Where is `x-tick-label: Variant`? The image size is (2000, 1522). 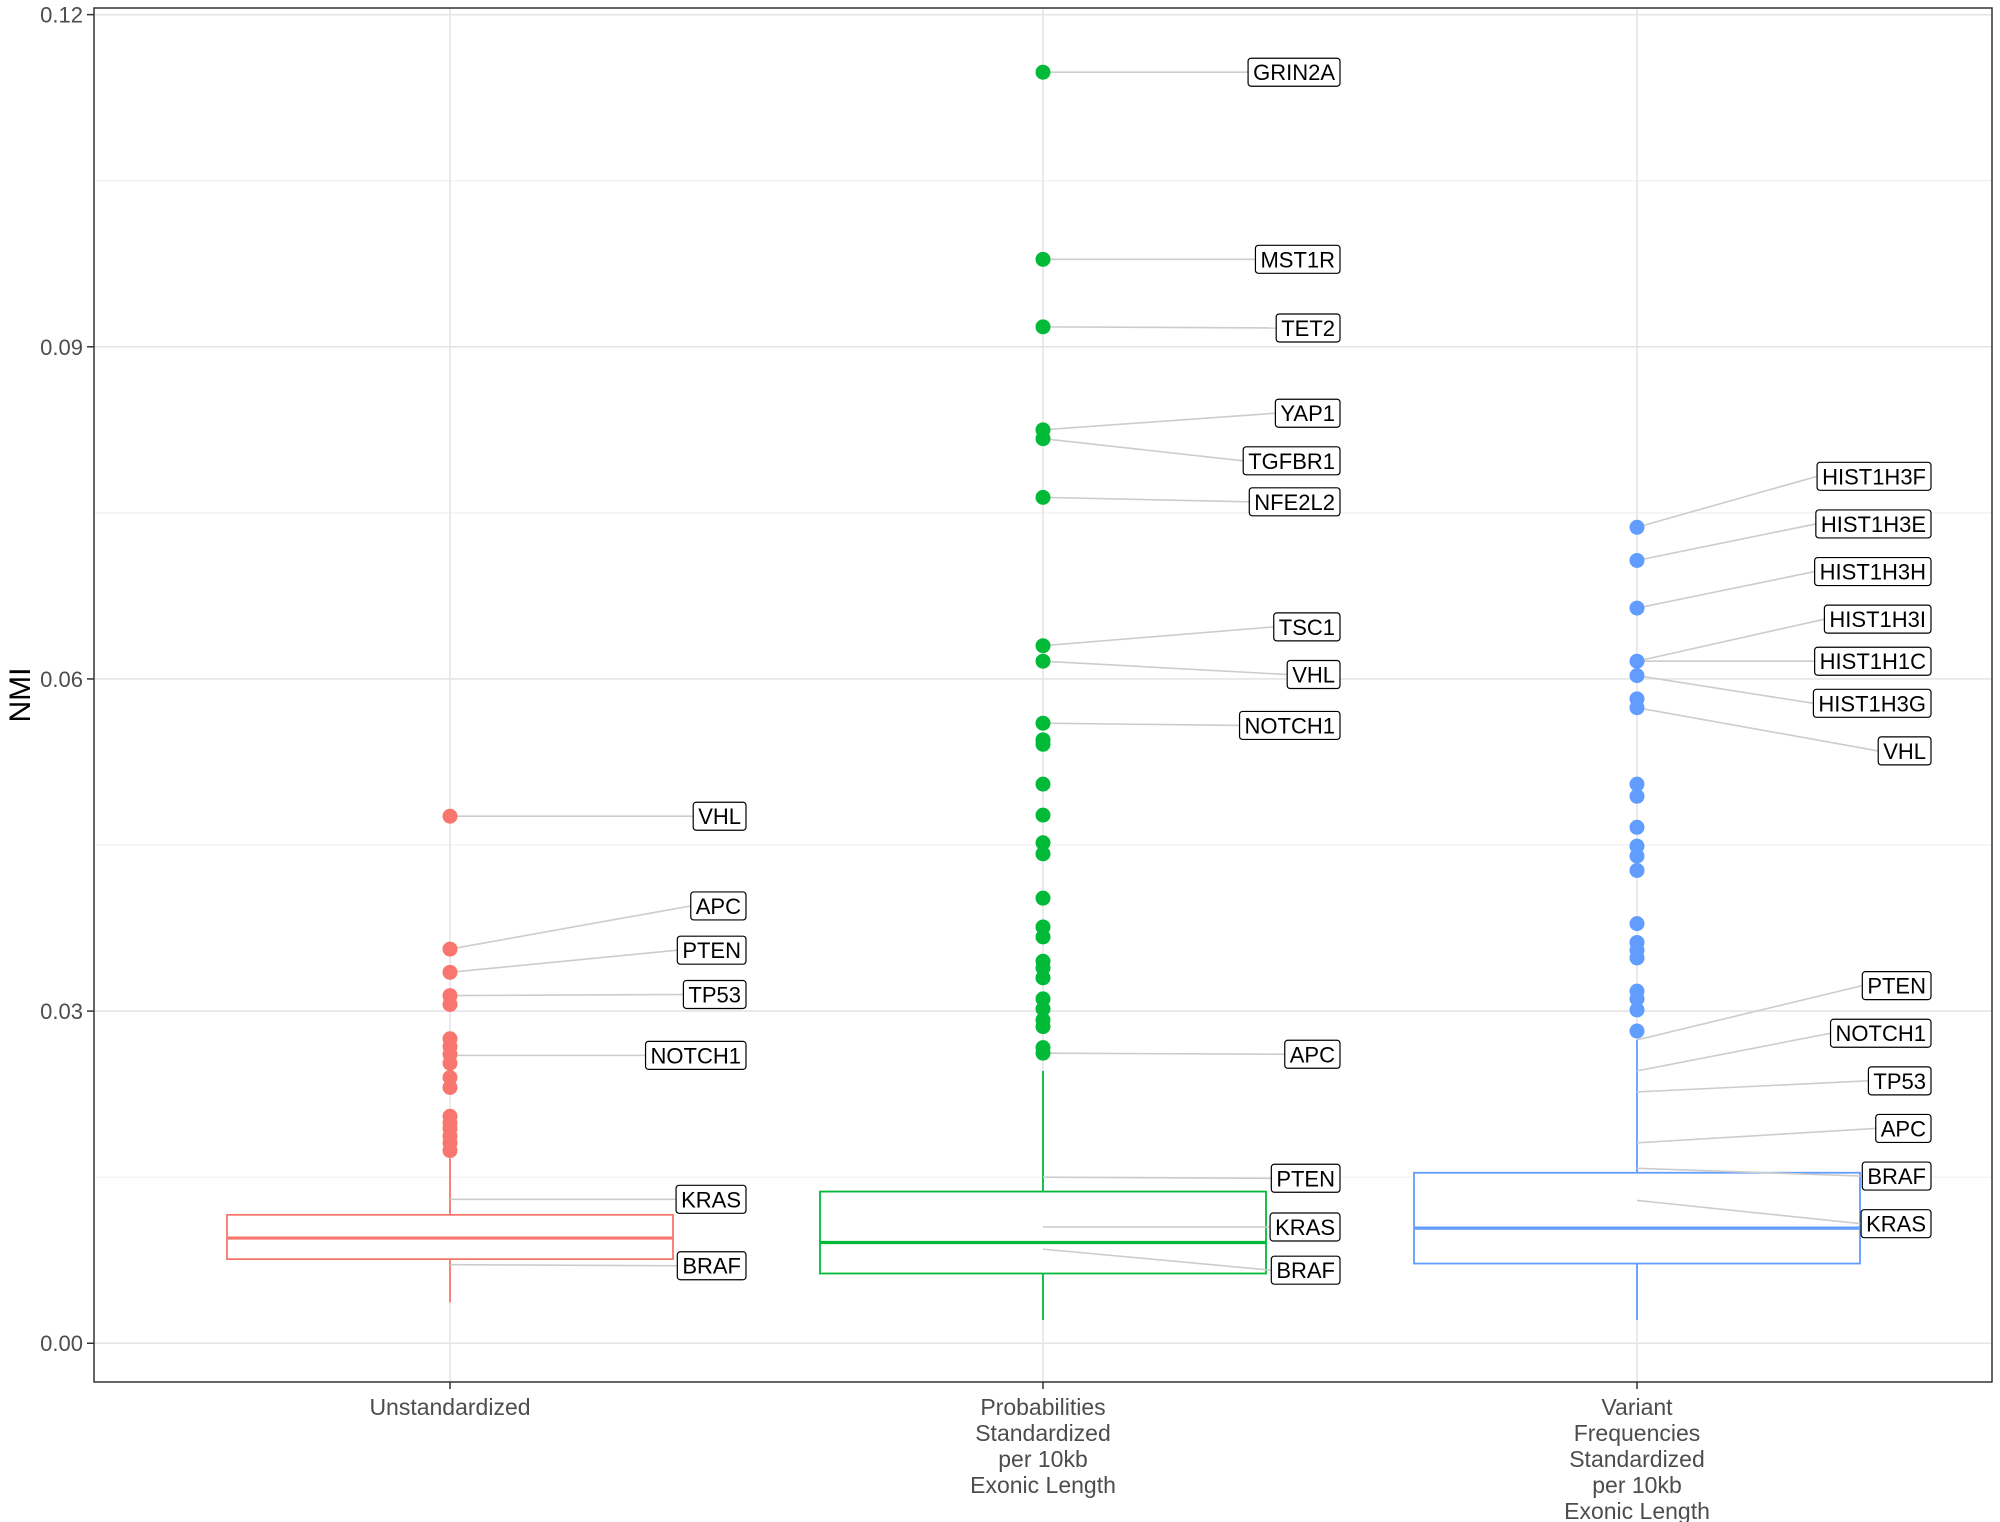
x-tick-label: Variant is located at coordinates (1637, 1407).